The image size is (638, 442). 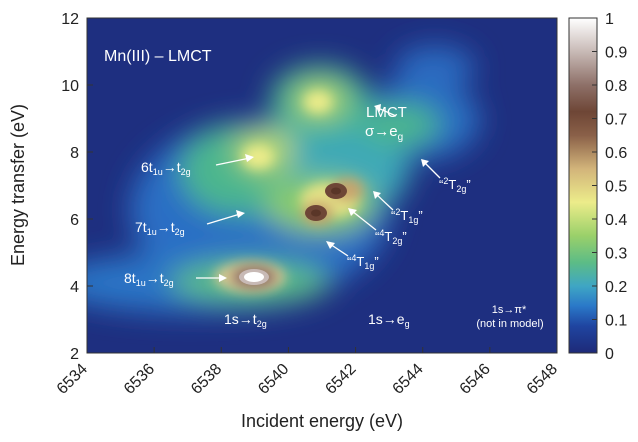 What do you see at coordinates (158, 56) in the screenshot?
I see `chart-title-annotation: Mn(III) – LMCT` at bounding box center [158, 56].